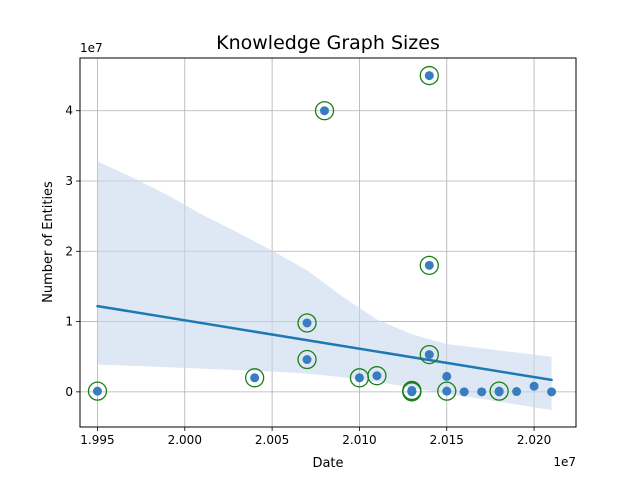 This screenshot has width=640, height=480. Describe the element at coordinates (69, 111) in the screenshot. I see `y-tick-label: 4` at that location.